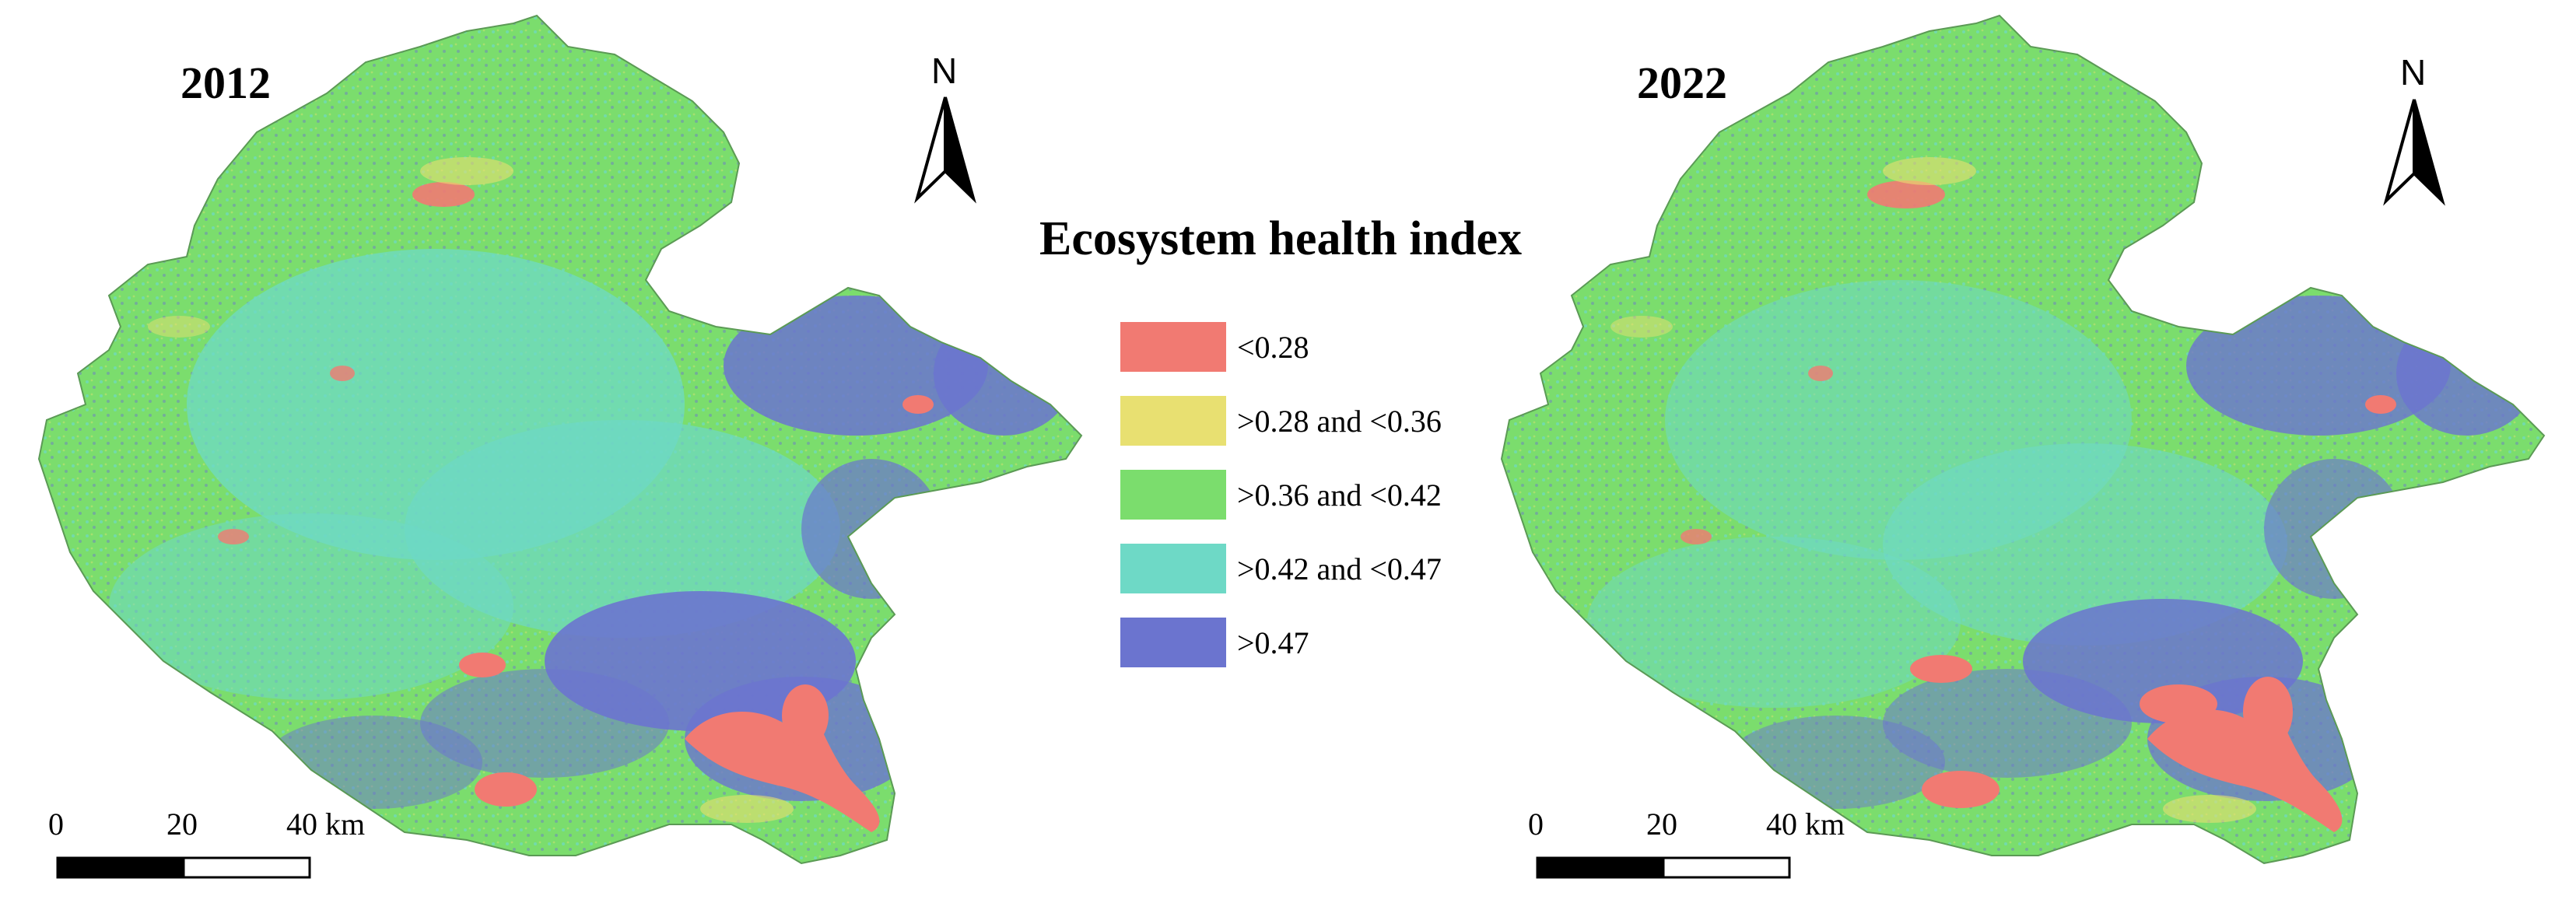 The height and width of the screenshot is (910, 2576). I want to click on legend-item: >0.42 and <0.47, so click(1338, 568).